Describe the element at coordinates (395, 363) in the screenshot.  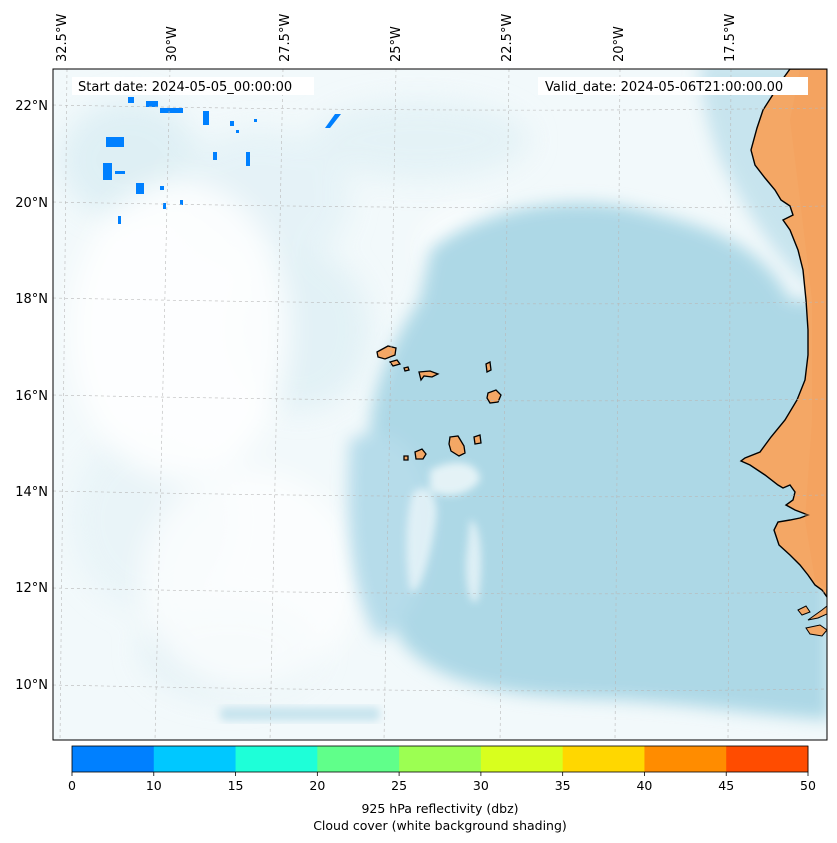
I see `island-sao-vicente` at that location.